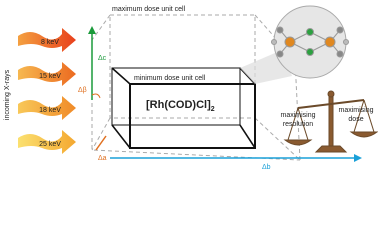 The width and height of the screenshot is (378, 240). I want to click on balance, so click(330, 121).